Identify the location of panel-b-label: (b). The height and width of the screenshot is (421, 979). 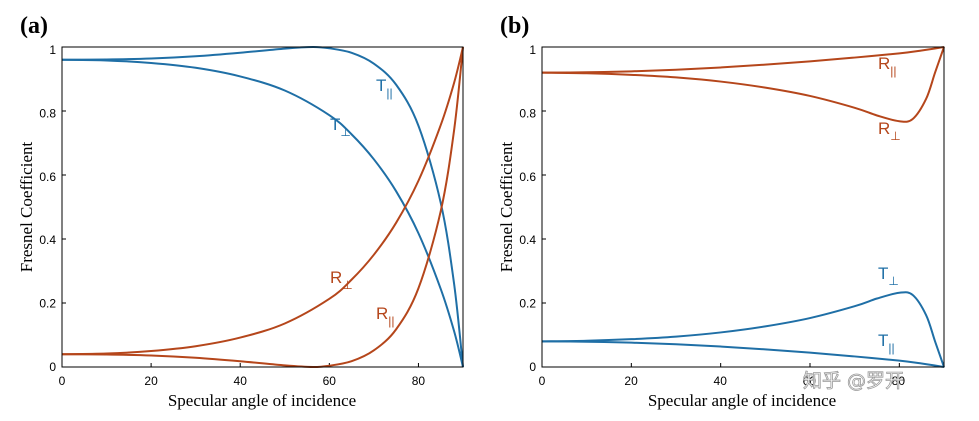
(514, 26).